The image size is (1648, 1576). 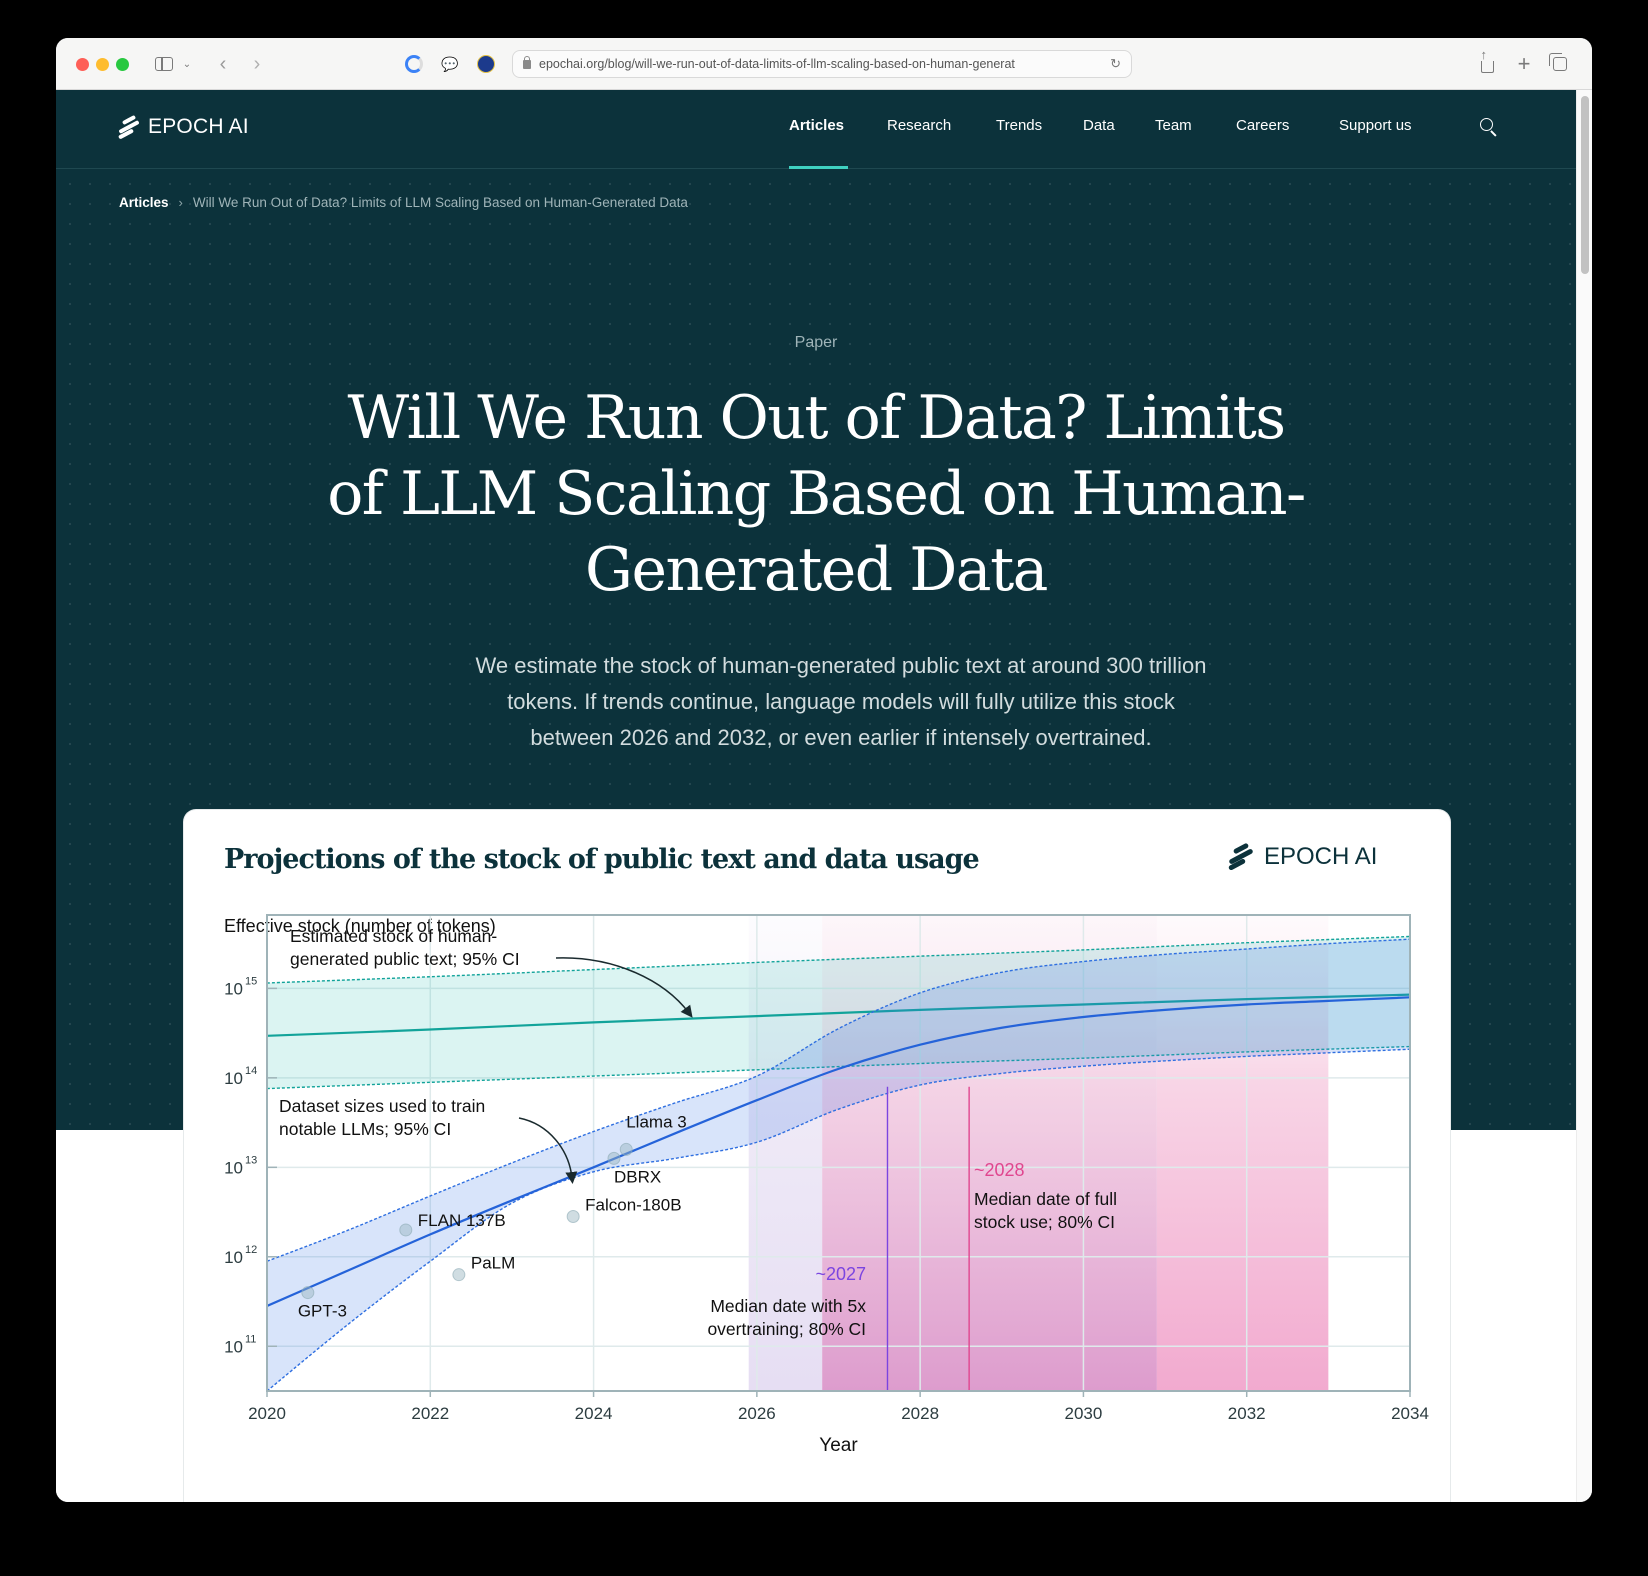 What do you see at coordinates (250, 1339) in the screenshot?
I see `y-tick-exponent: 11` at bounding box center [250, 1339].